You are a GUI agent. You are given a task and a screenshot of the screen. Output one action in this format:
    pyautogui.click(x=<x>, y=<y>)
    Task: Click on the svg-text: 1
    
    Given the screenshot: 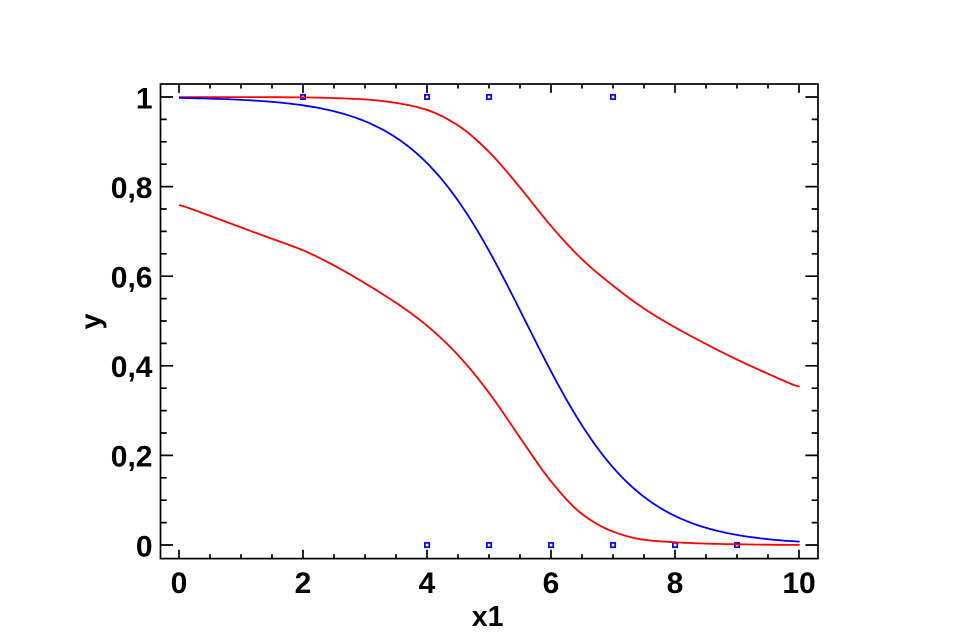 What is the action you would take?
    pyautogui.click(x=144, y=98)
    